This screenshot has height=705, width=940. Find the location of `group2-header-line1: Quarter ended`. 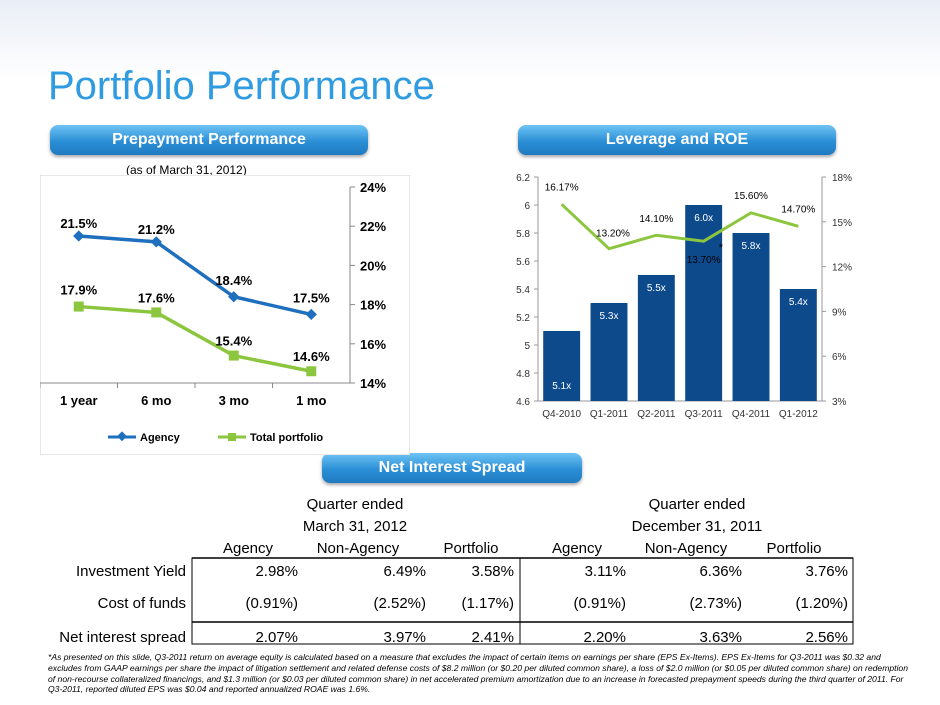

group2-header-line1: Quarter ended is located at coordinates (697, 504).